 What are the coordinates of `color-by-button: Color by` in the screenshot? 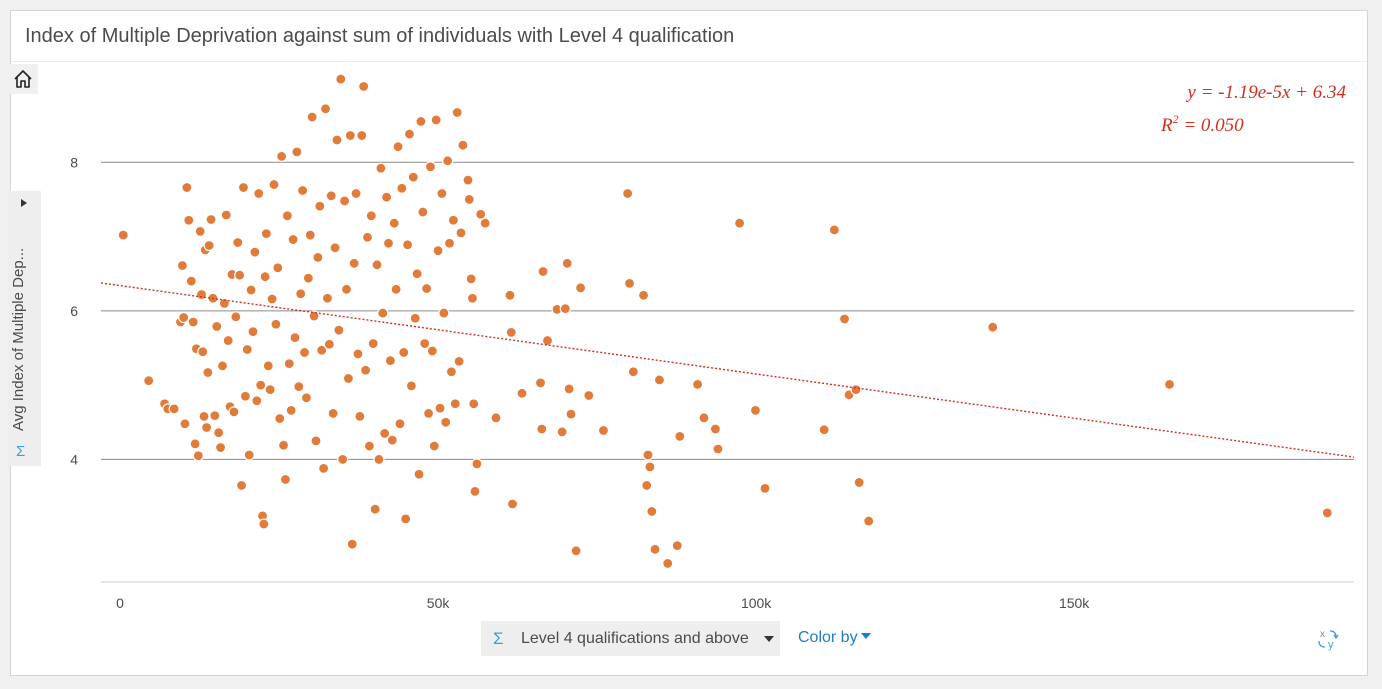 It's located at (834, 638).